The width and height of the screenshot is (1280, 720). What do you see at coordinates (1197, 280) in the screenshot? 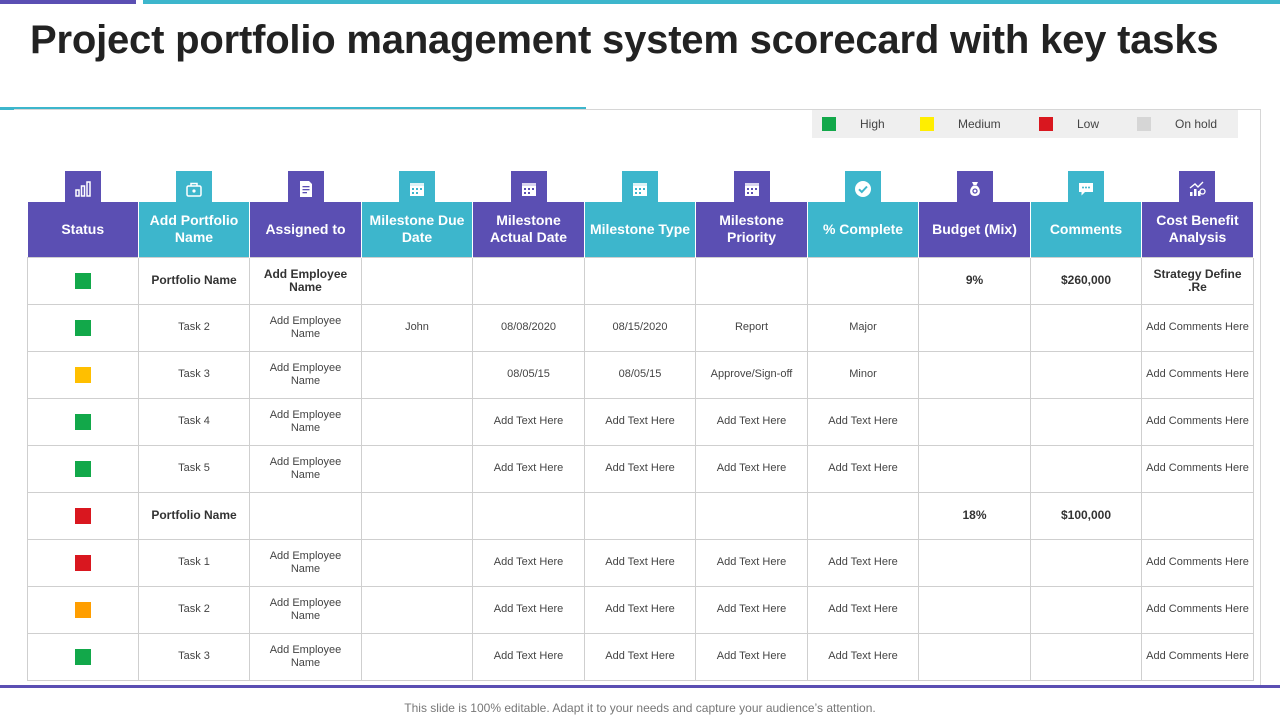
I see `cost-benefit-cell: Strategy Define .Re` at bounding box center [1197, 280].